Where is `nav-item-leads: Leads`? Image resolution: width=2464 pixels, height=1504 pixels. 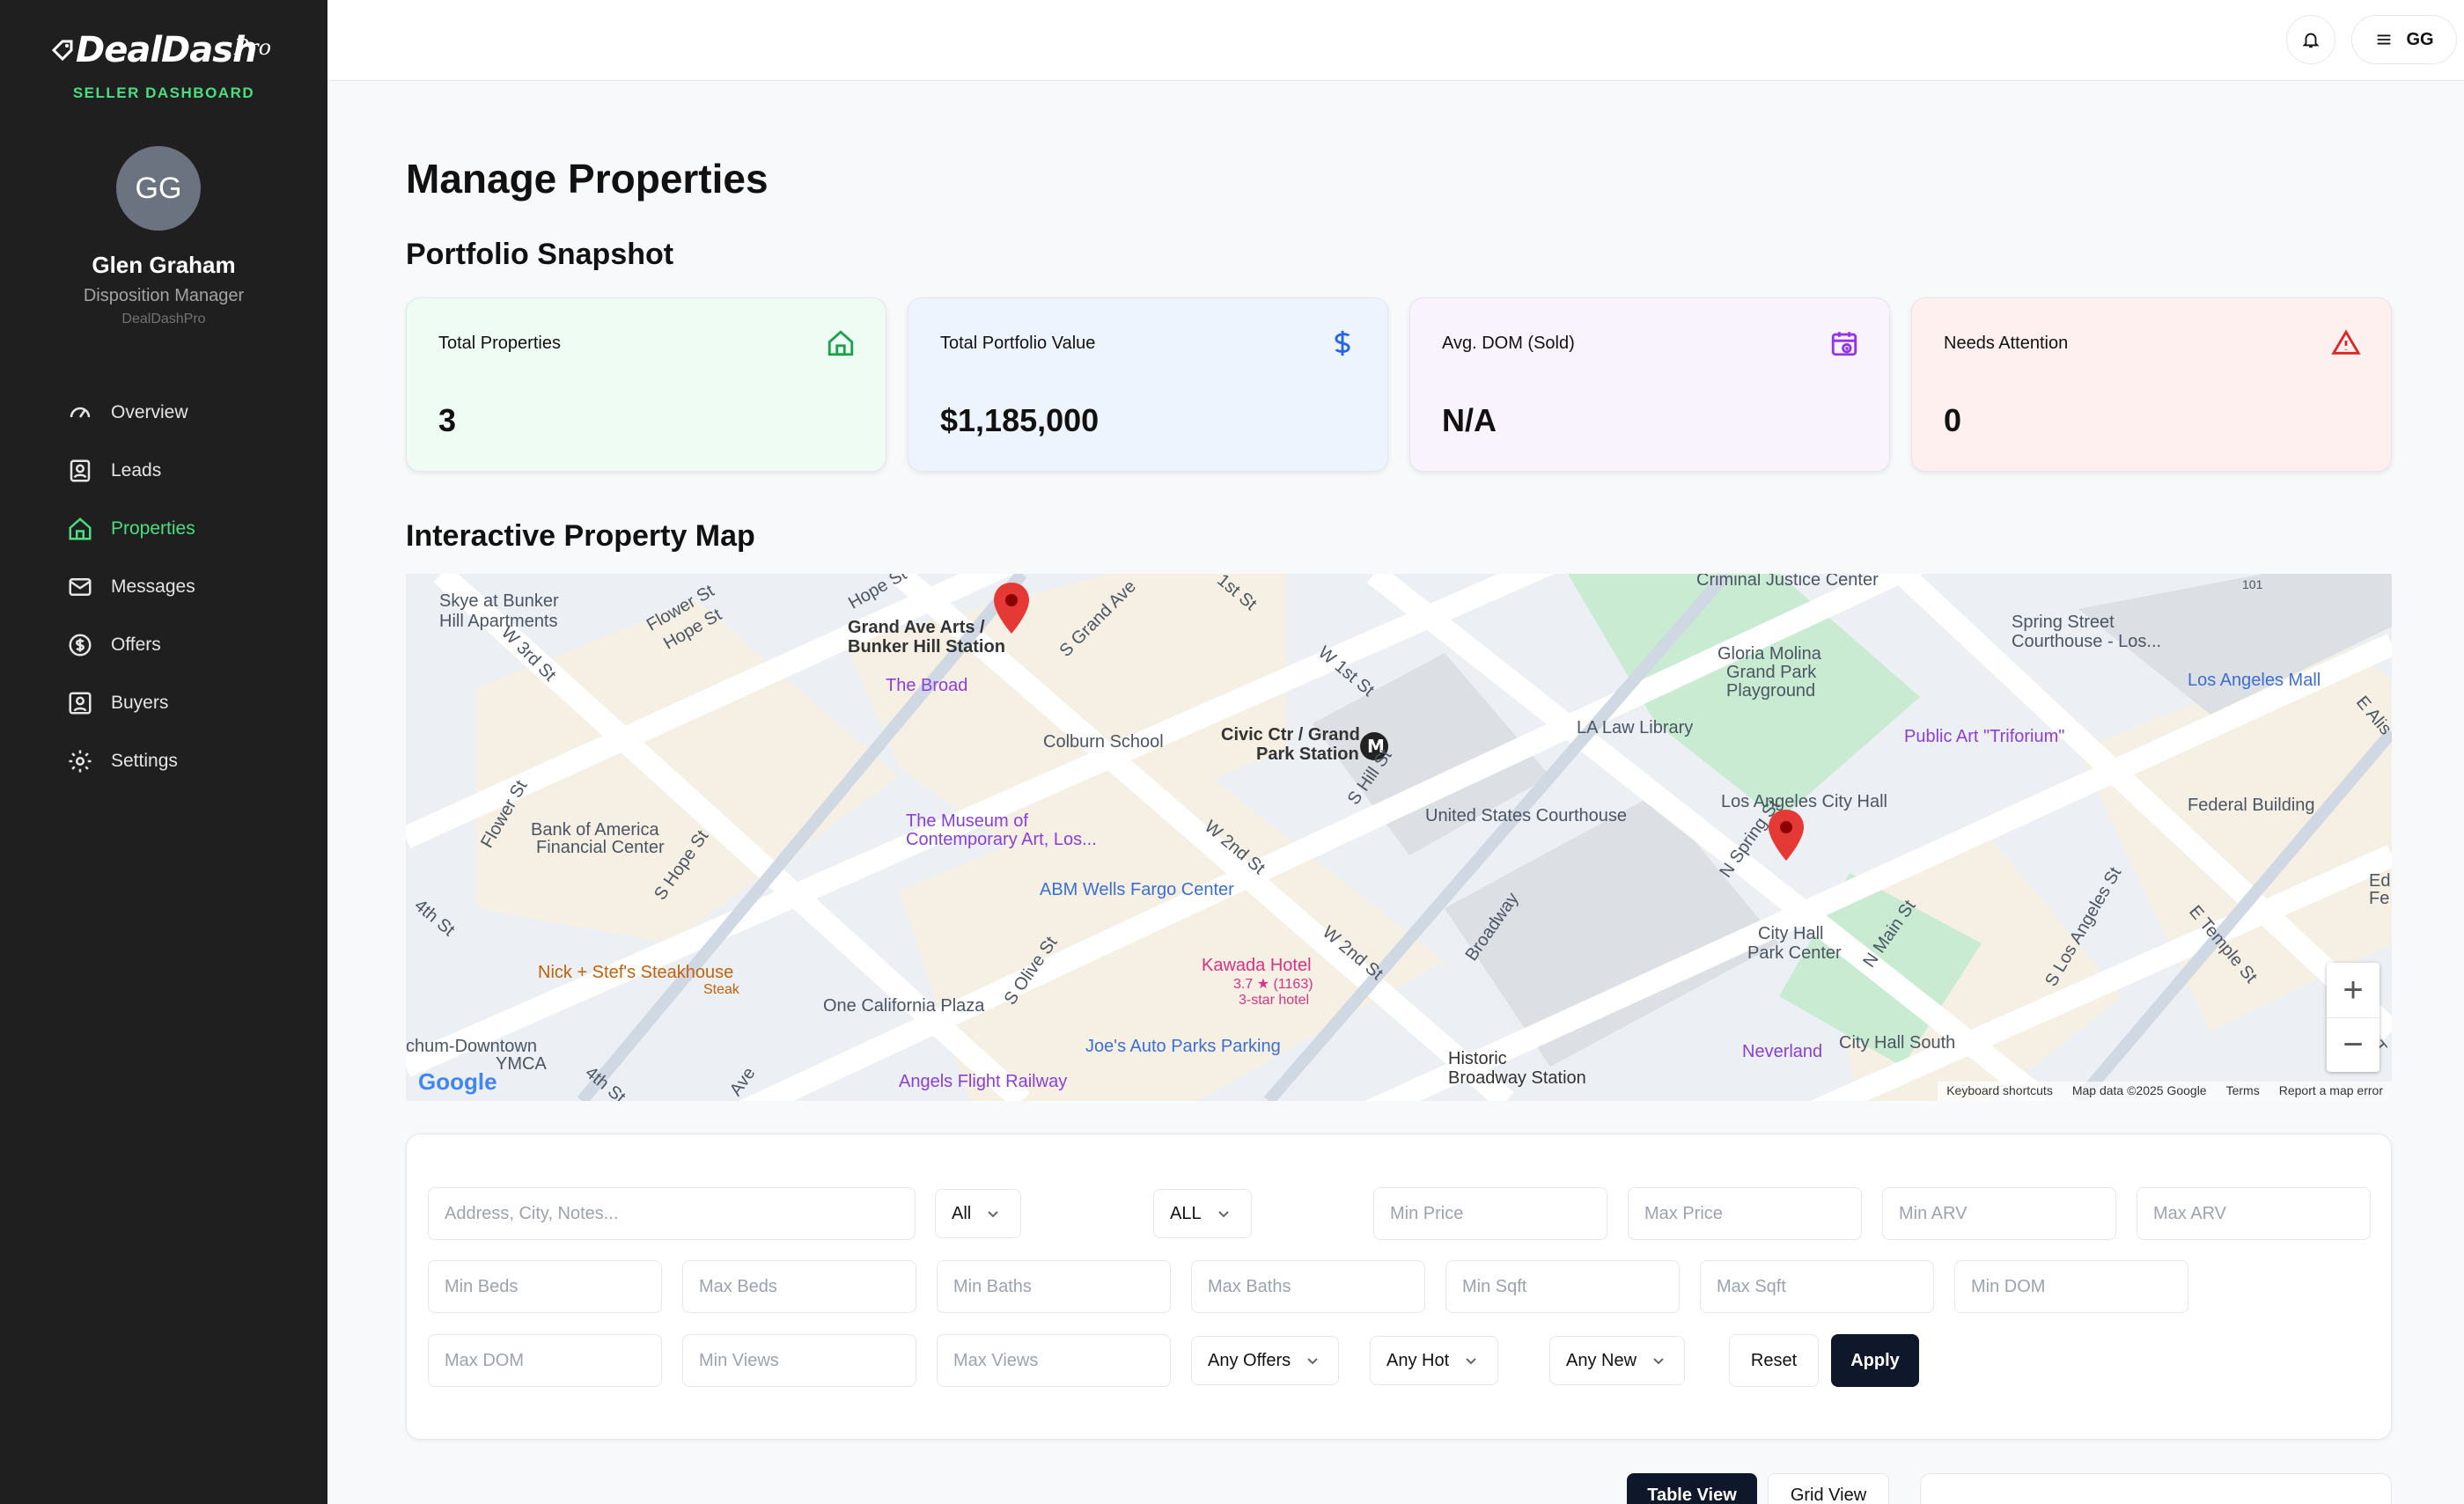 nav-item-leads: Leads is located at coordinates (131, 471).